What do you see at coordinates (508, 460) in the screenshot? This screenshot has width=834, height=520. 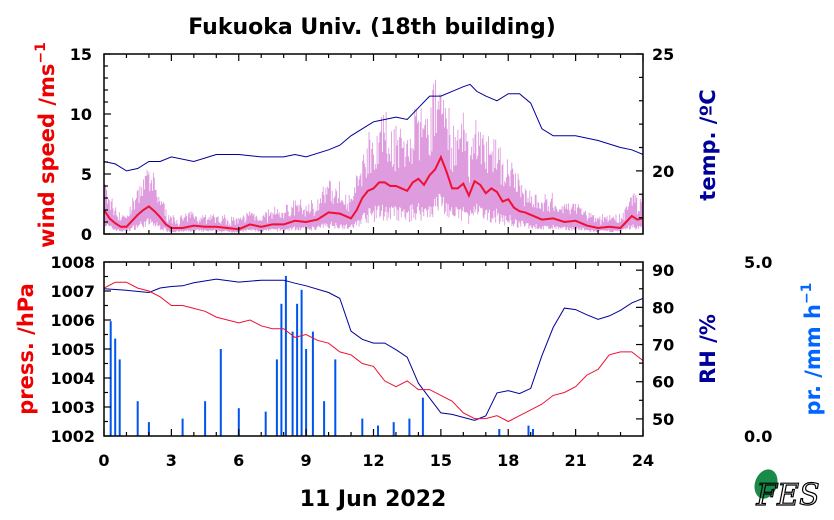 I see `tick-label: 18` at bounding box center [508, 460].